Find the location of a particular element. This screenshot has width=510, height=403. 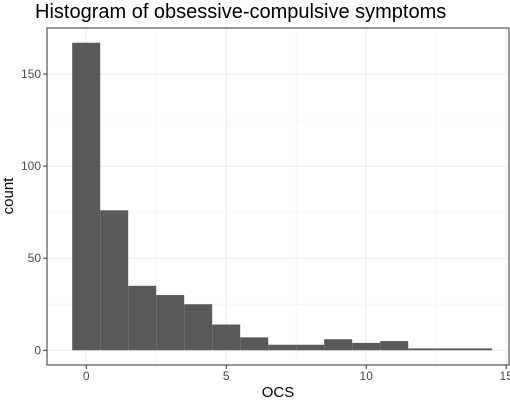

x-axis-title: OCS is located at coordinates (278, 392).